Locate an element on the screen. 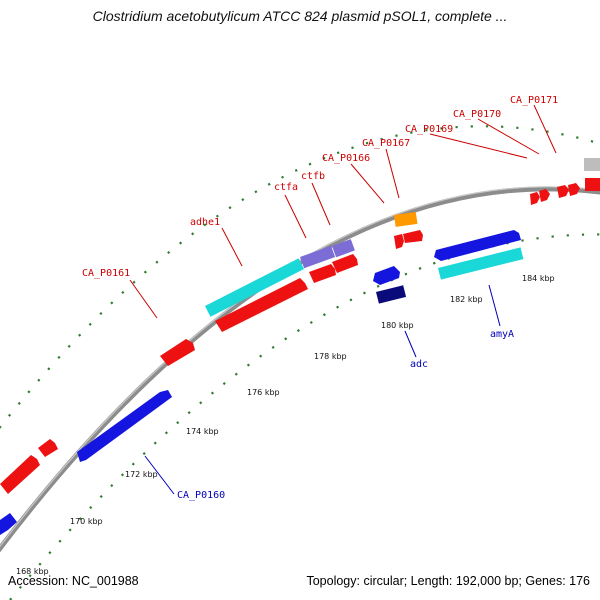 This screenshot has width=600, height=600. gene-block-adc is located at coordinates (391, 294).